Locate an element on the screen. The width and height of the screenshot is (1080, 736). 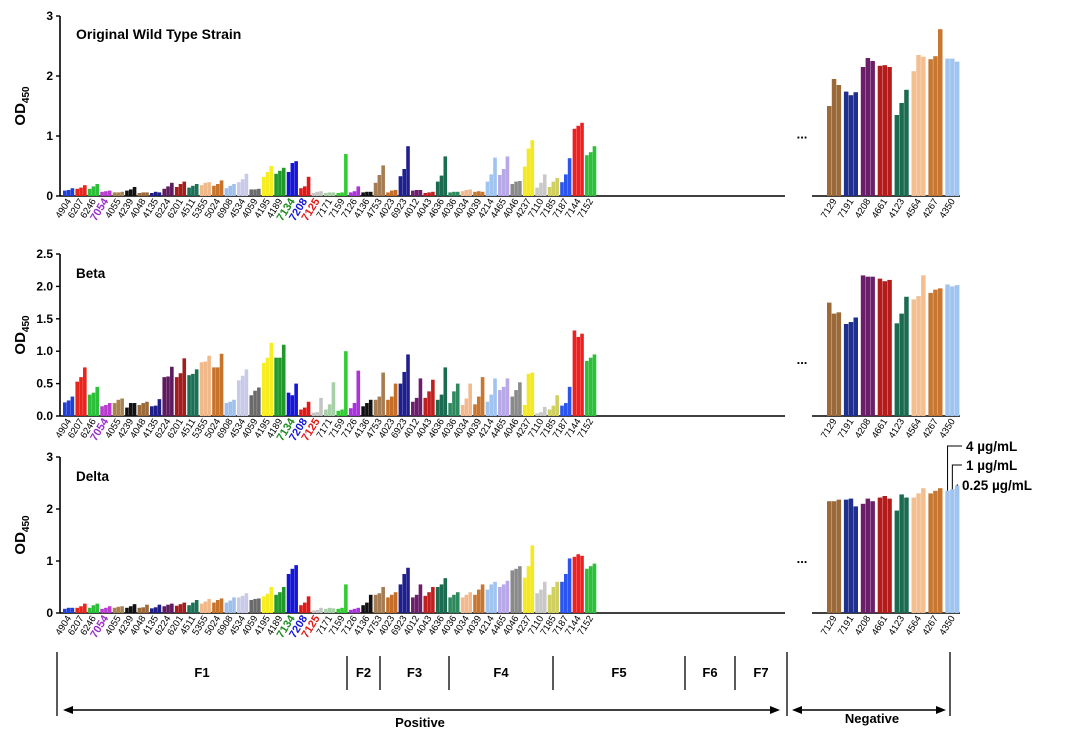
group-label: F7 is located at coordinates (760, 672).